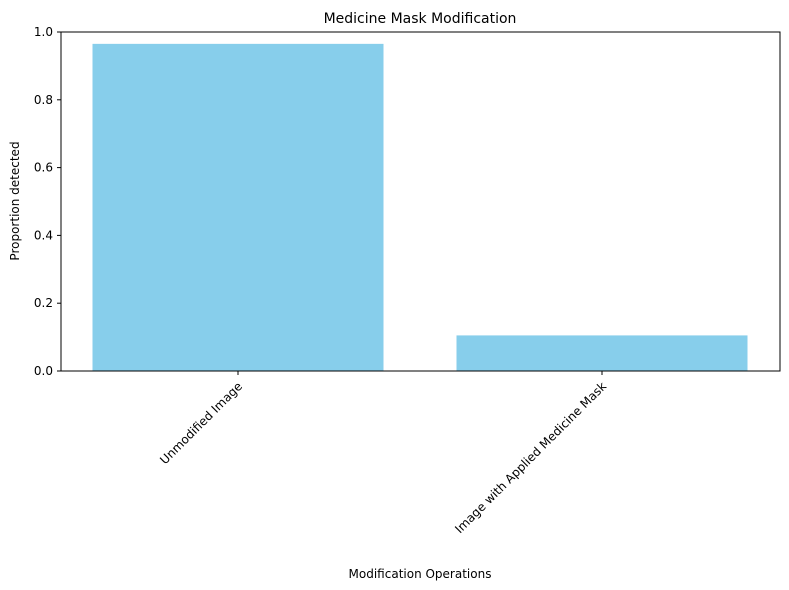 The height and width of the screenshot is (590, 789). I want to click on y-tick-label: 0.2, so click(43, 303).